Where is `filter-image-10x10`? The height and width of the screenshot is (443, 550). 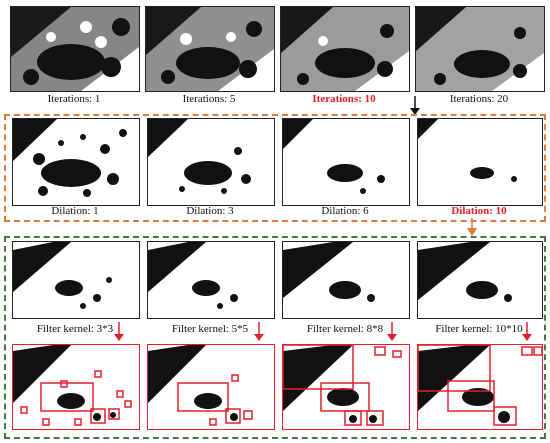
filter-image-10x10 is located at coordinates (480, 280).